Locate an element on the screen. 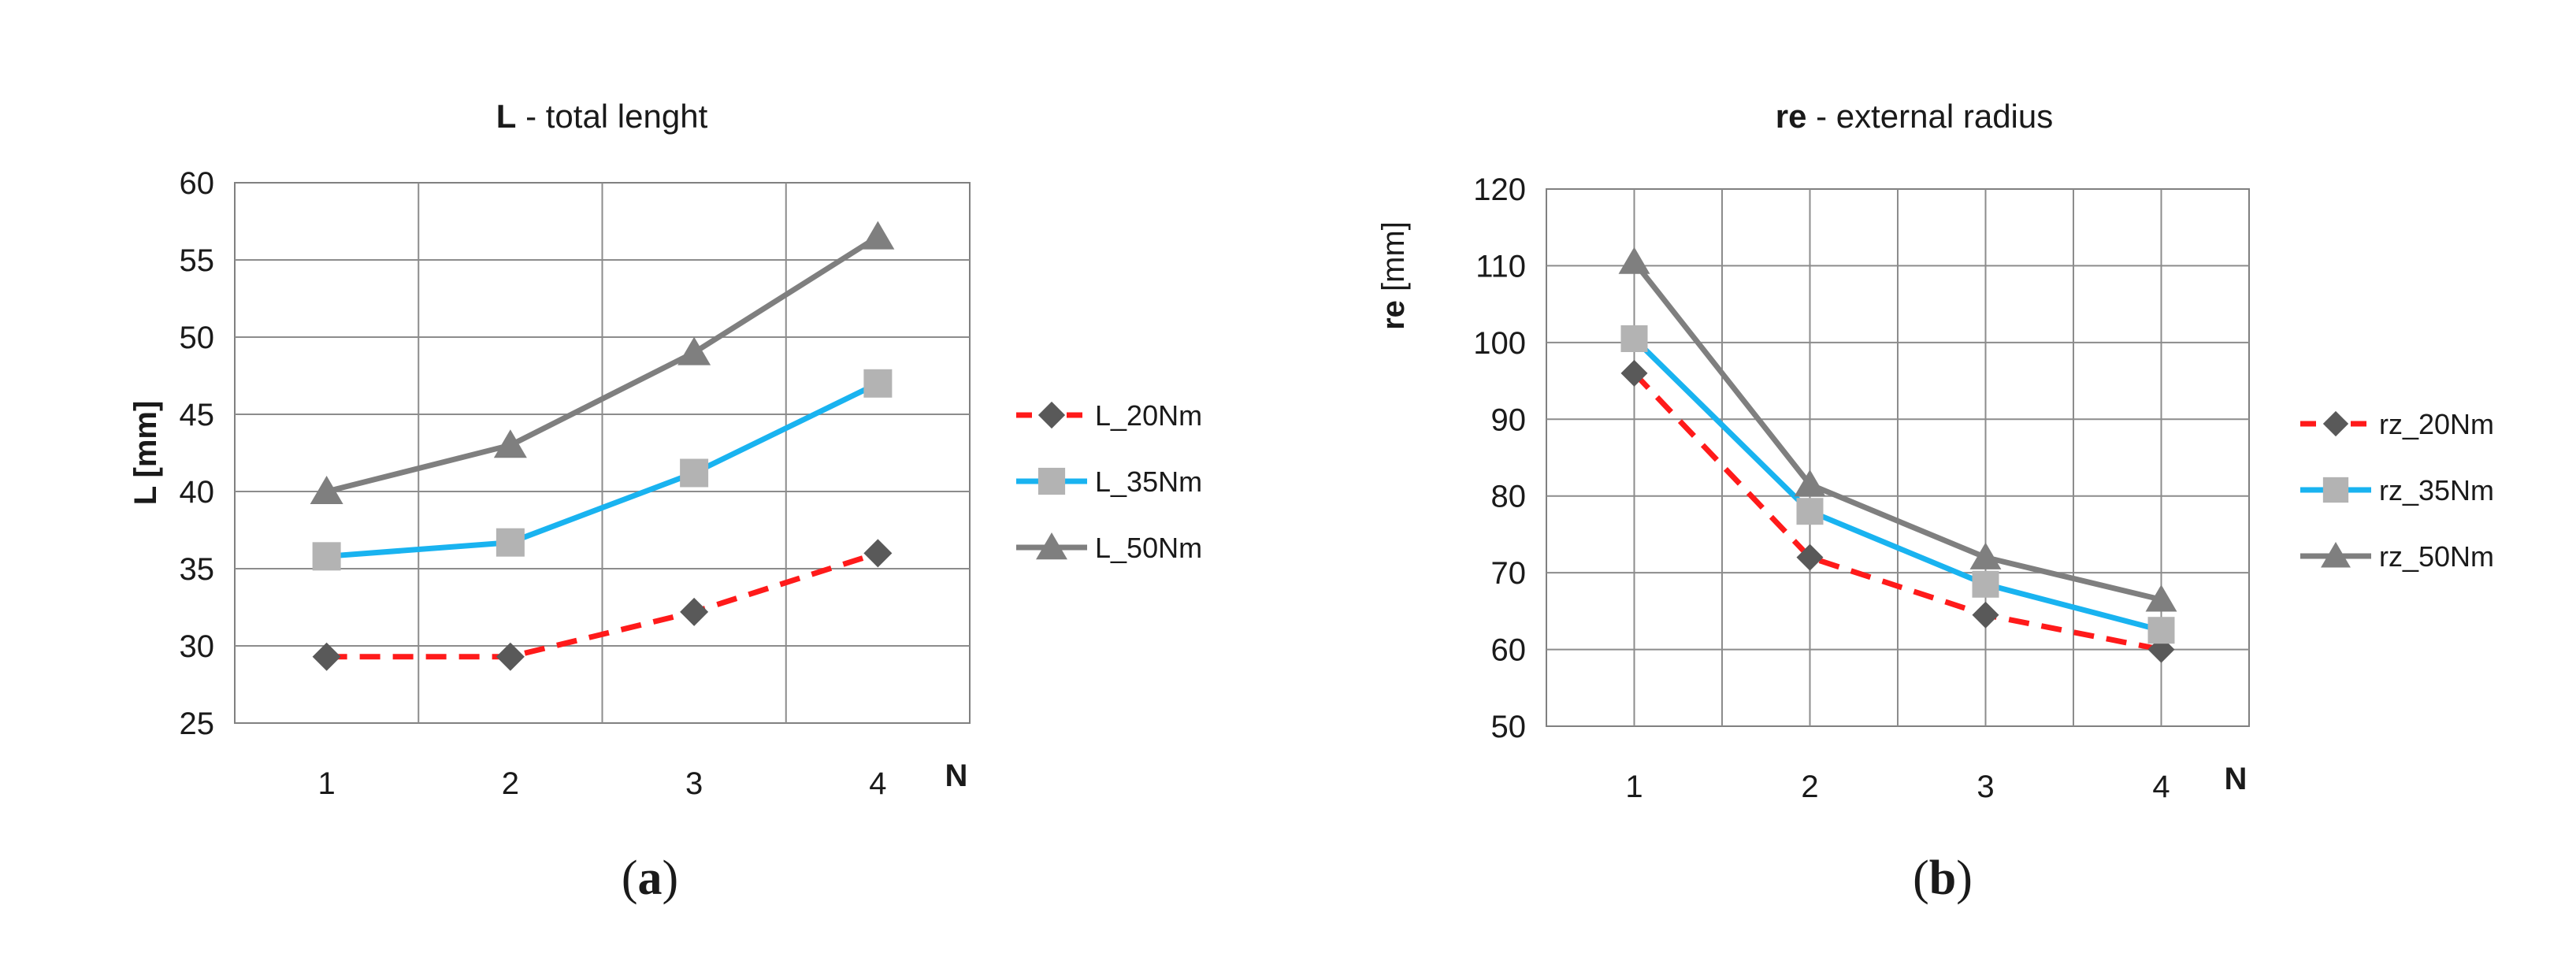  y-tick-label: 30 is located at coordinates (197, 646).